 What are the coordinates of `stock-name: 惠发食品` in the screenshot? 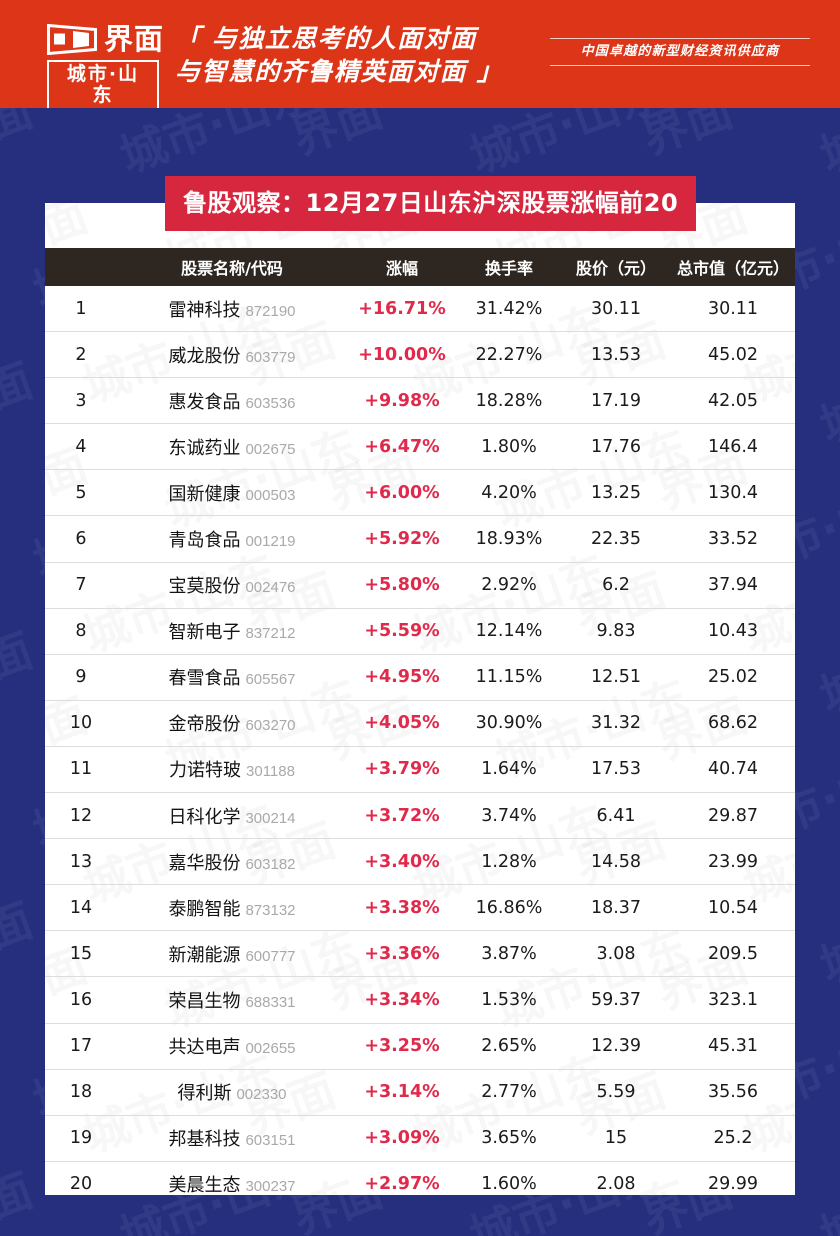 It's located at (204, 402).